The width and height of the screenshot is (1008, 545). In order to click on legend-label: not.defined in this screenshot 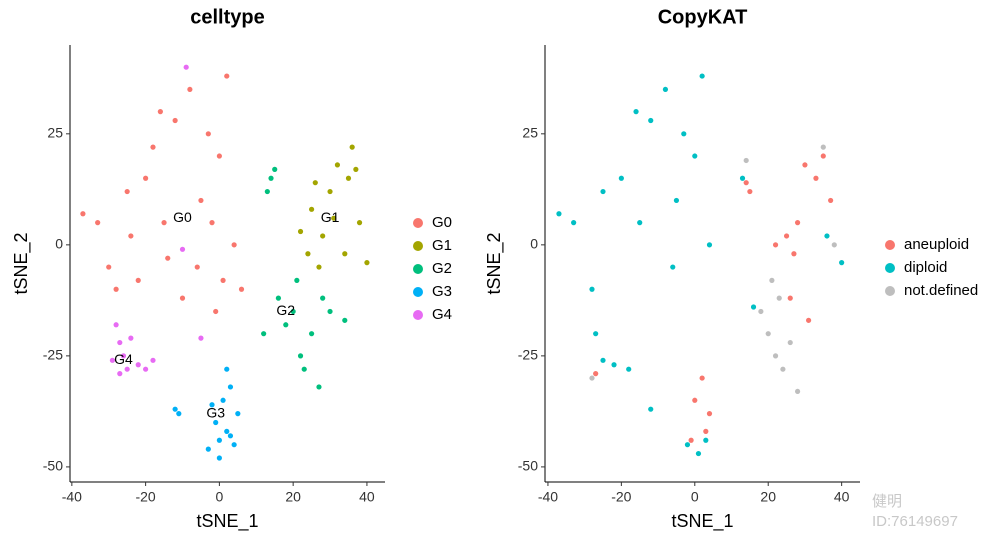, I will do `click(941, 290)`.